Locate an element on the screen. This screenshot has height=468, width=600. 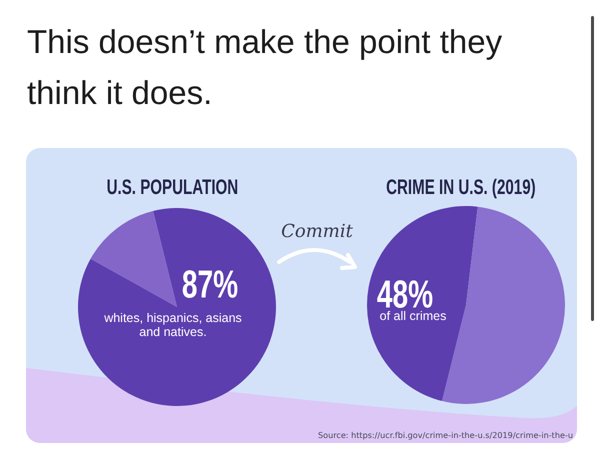
text: Commit is located at coordinates (317, 232).